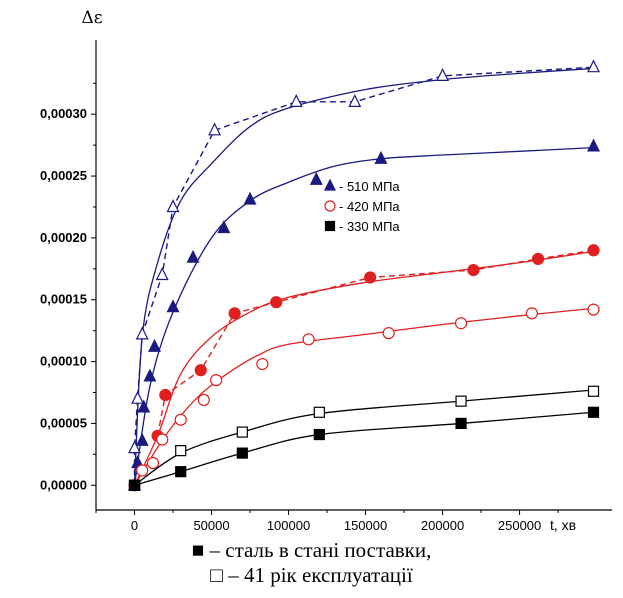 Image resolution: width=623 pixels, height=598 pixels. I want to click on caption-41-years-service: □ – 41 рік експлуатації, so click(311, 575).